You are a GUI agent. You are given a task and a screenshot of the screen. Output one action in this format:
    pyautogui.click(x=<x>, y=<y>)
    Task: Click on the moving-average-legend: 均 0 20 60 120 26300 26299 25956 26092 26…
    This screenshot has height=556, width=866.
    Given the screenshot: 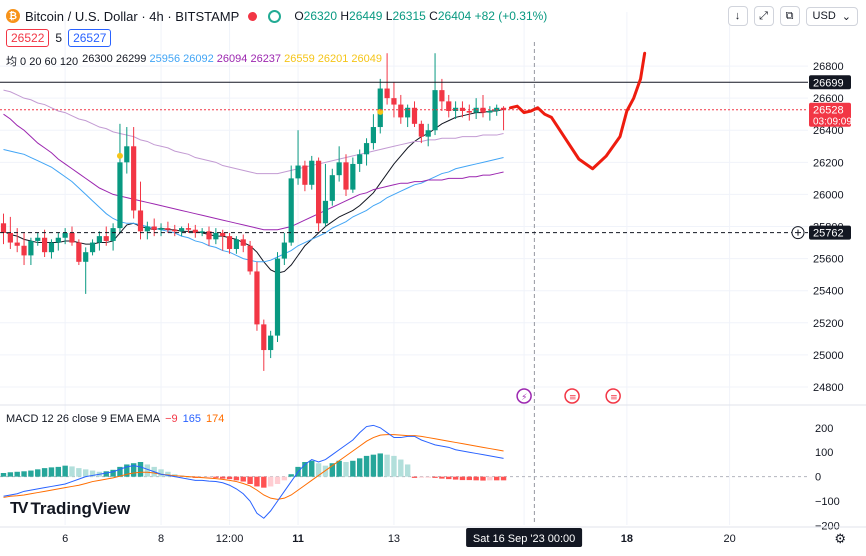 What is the action you would take?
    pyautogui.click(x=194, y=61)
    